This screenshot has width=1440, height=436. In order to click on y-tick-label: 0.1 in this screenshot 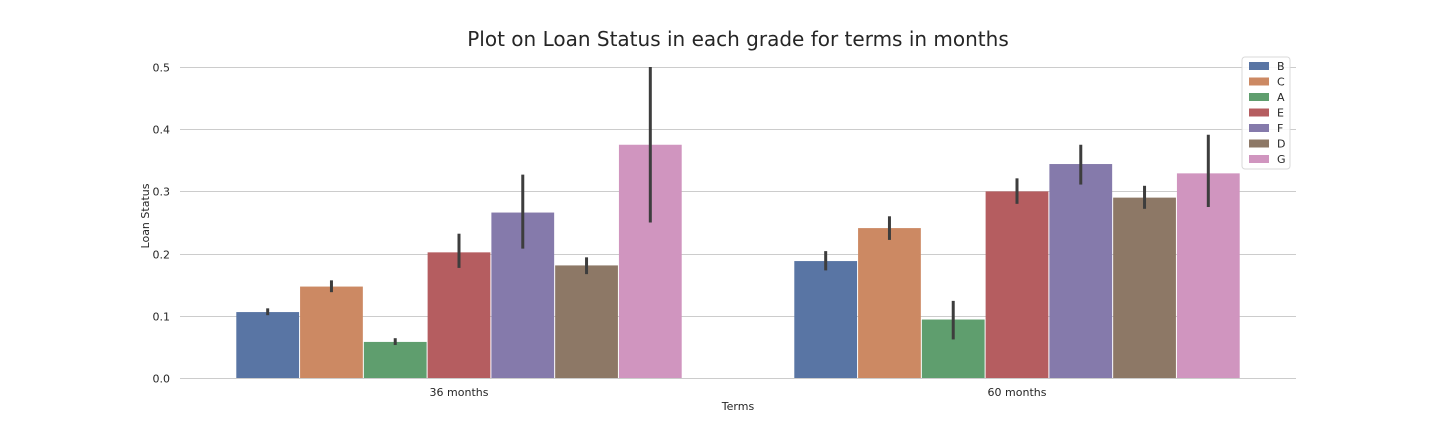, I will do `click(162, 317)`.